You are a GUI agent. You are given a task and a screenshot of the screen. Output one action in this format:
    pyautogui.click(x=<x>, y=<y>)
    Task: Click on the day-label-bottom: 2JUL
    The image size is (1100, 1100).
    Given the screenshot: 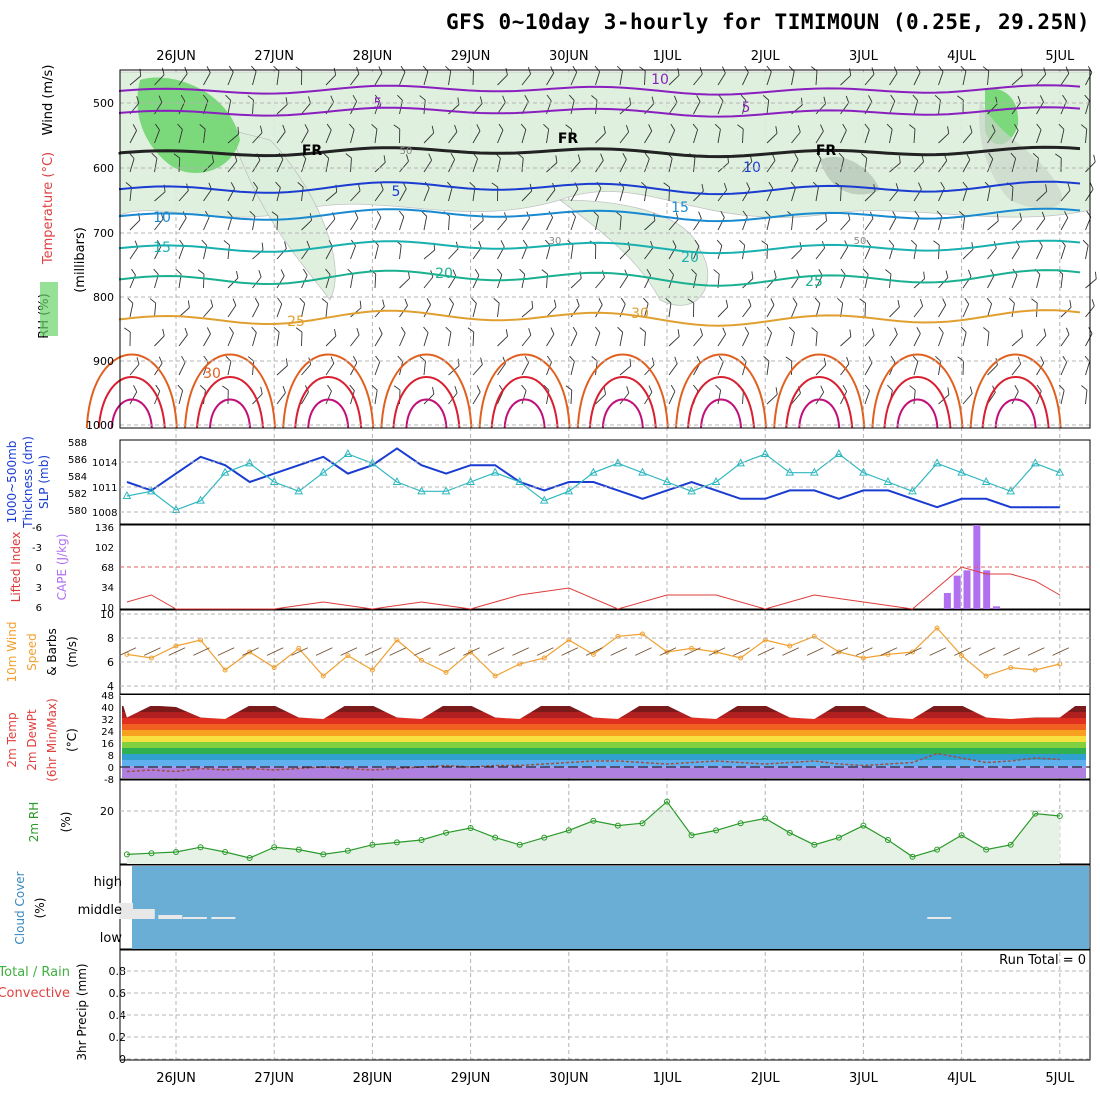 What is the action you would take?
    pyautogui.click(x=766, y=1078)
    